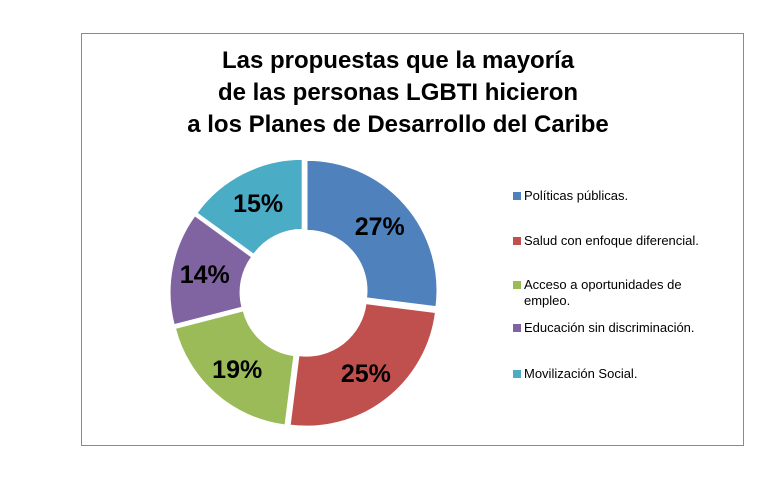 Image resolution: width=783 pixels, height=495 pixels. I want to click on chart-title-line-2: de las personas LGBTI hicieron, so click(398, 92).